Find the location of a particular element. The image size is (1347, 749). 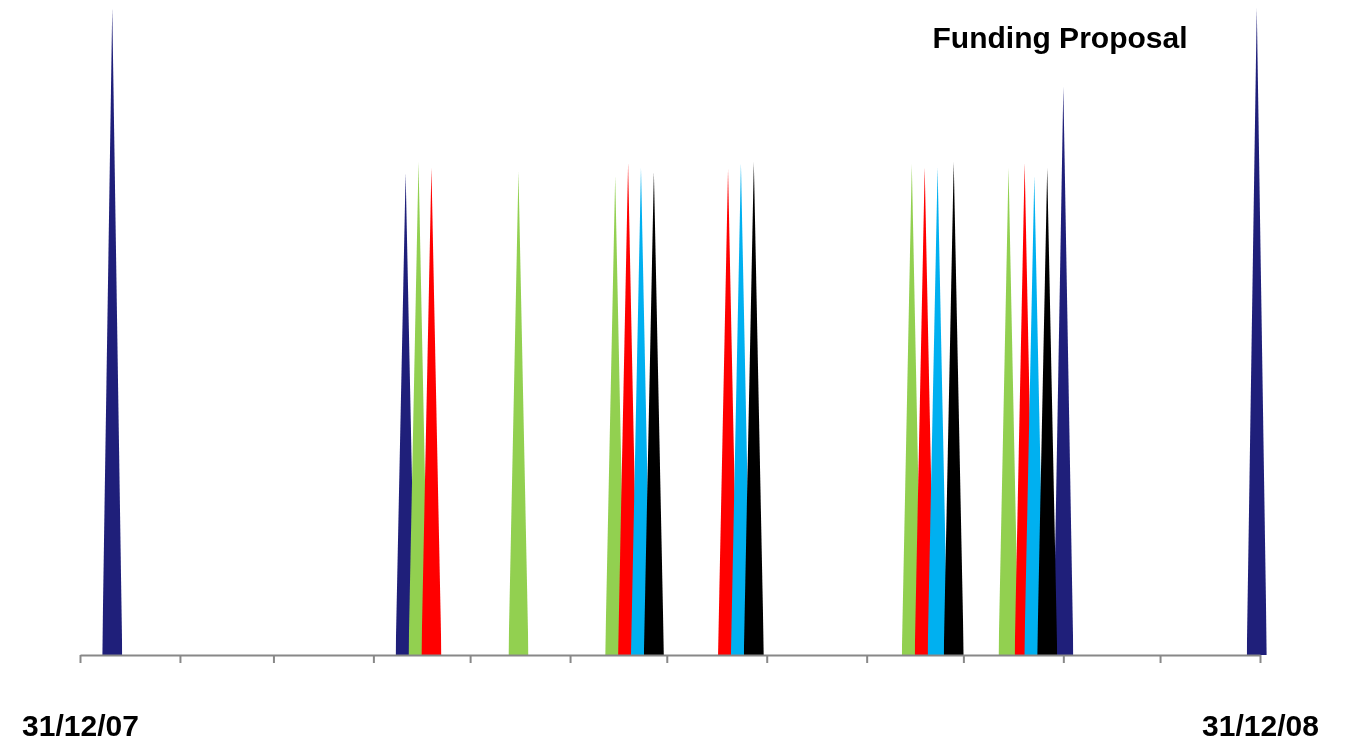

x-tick-label: 31/12/08 is located at coordinates (1260, 726).